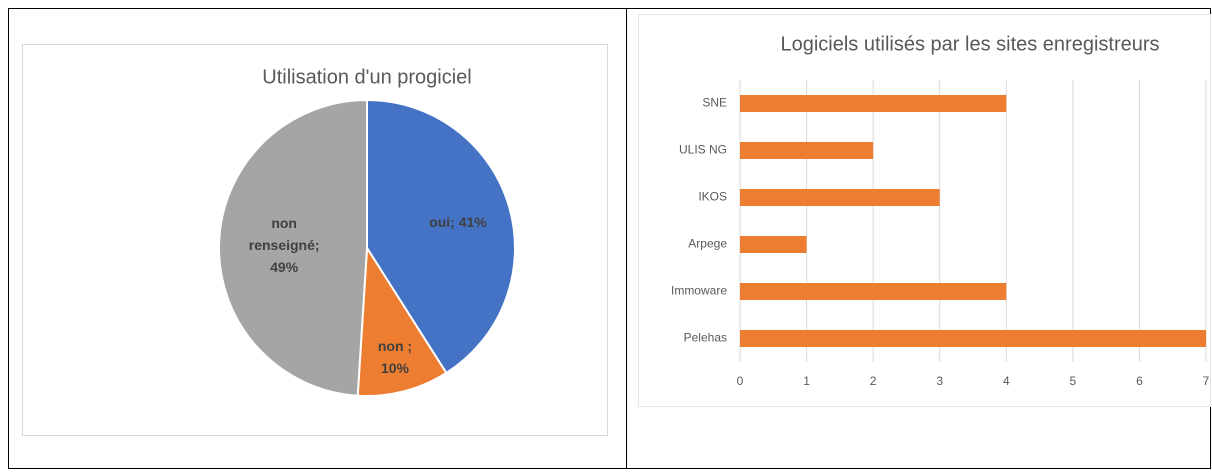  I want to click on pie-label: non renseigné; 49%, so click(284, 245).